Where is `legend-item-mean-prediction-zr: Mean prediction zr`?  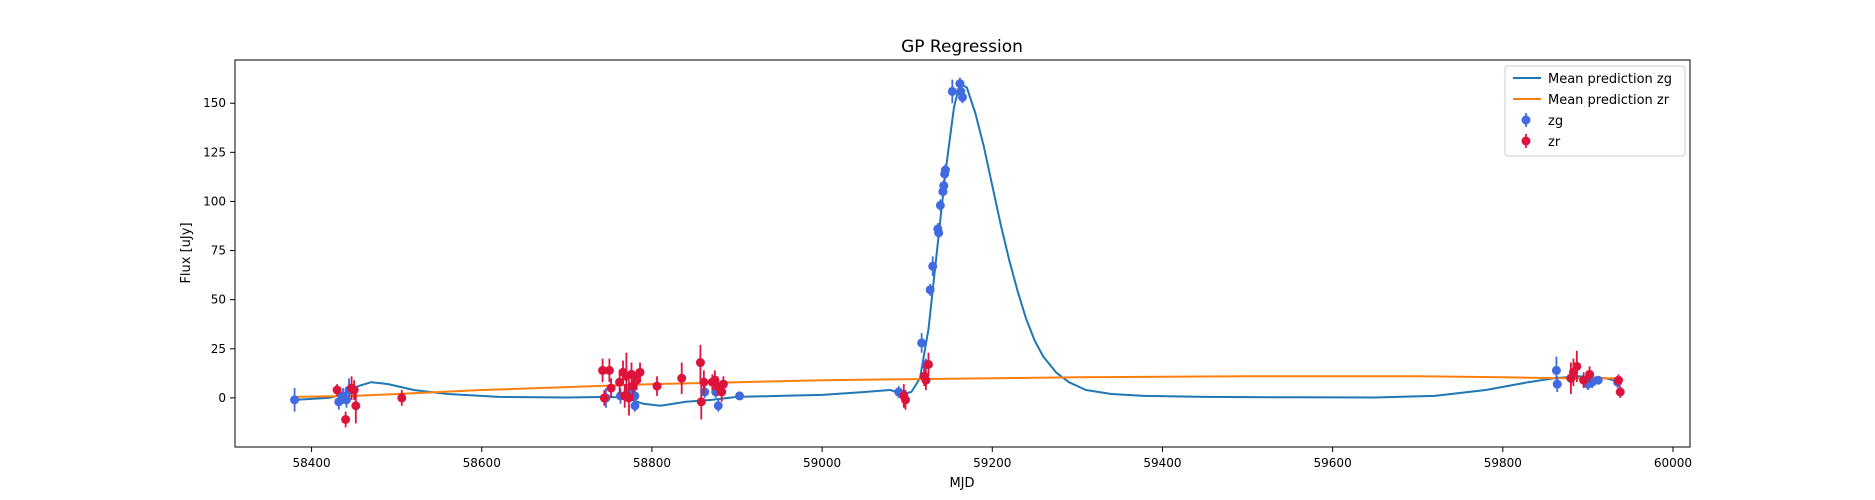 legend-item-mean-prediction-zr: Mean prediction zr is located at coordinates (1591, 100).